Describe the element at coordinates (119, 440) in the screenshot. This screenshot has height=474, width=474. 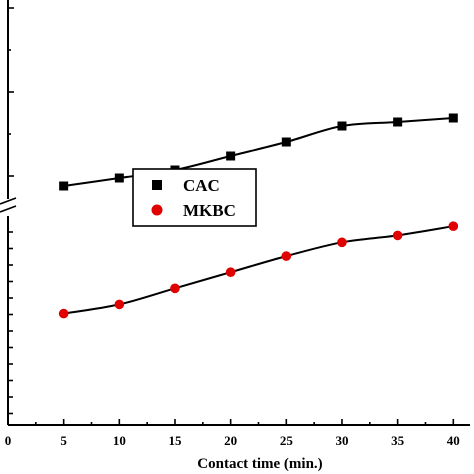
I see `x-tick-label: 10` at that location.